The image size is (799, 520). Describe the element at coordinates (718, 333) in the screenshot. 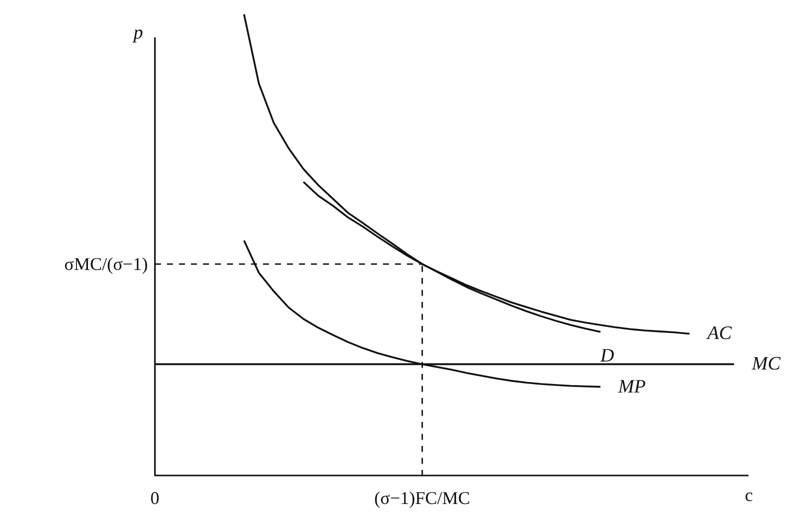

I see `series-label: AC` at that location.